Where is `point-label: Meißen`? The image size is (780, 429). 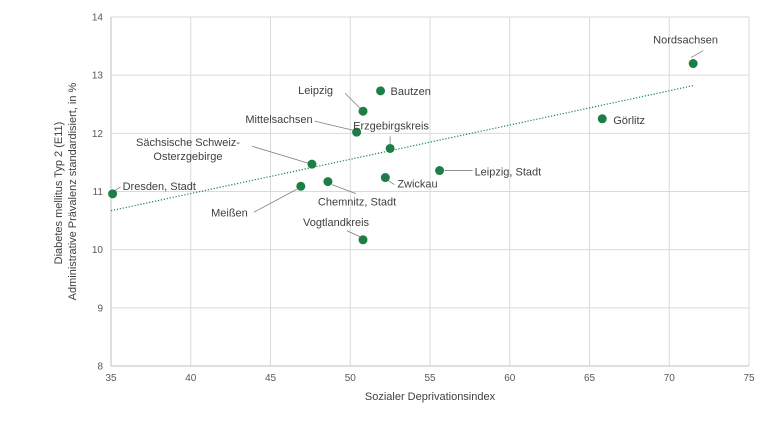
point-label: Meißen is located at coordinates (229, 213).